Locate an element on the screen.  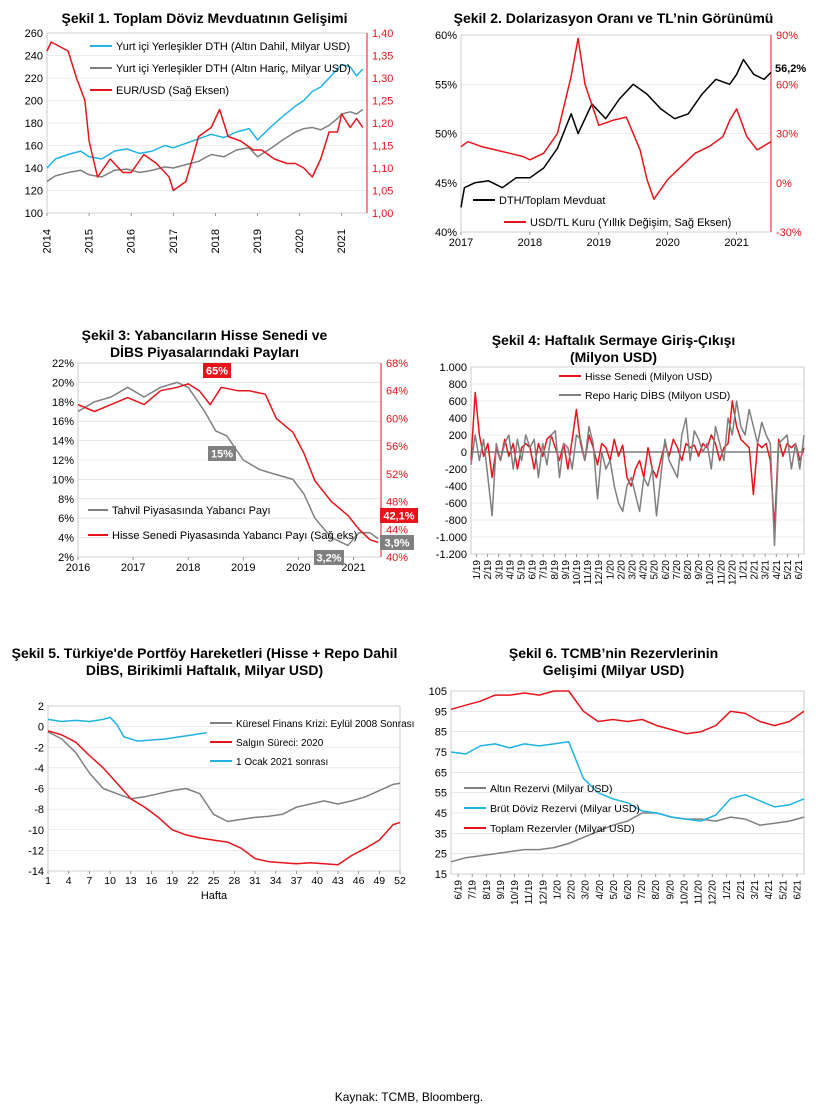
y-tick-label: -6 is located at coordinates (39, 790).